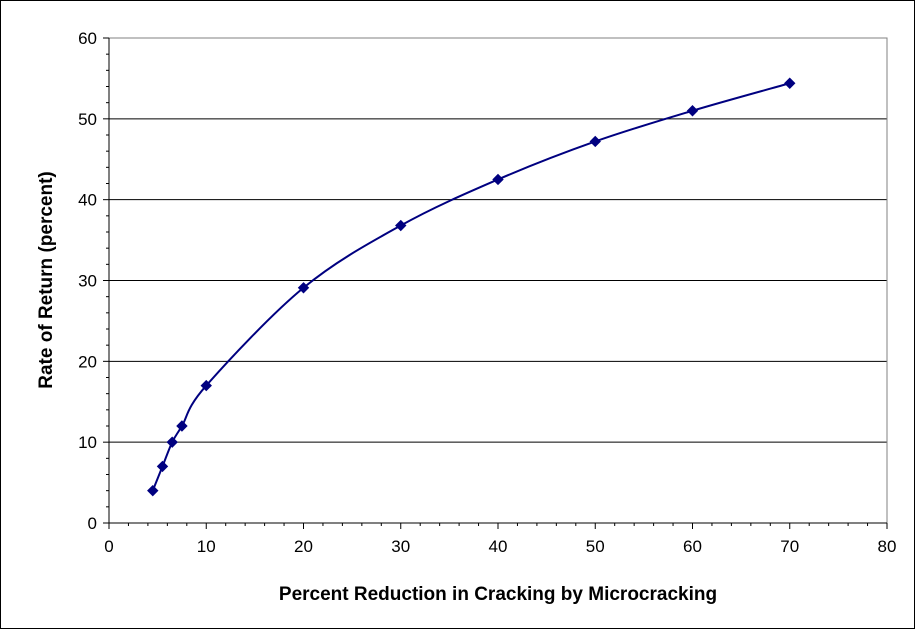 Image resolution: width=915 pixels, height=630 pixels. What do you see at coordinates (87, 361) in the screenshot?
I see `y-tick-label: 20` at bounding box center [87, 361].